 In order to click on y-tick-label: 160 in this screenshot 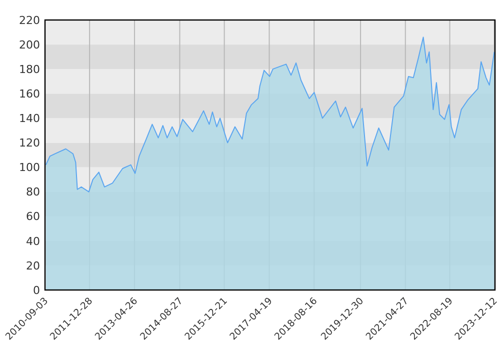, I will do `click(29, 93)`.